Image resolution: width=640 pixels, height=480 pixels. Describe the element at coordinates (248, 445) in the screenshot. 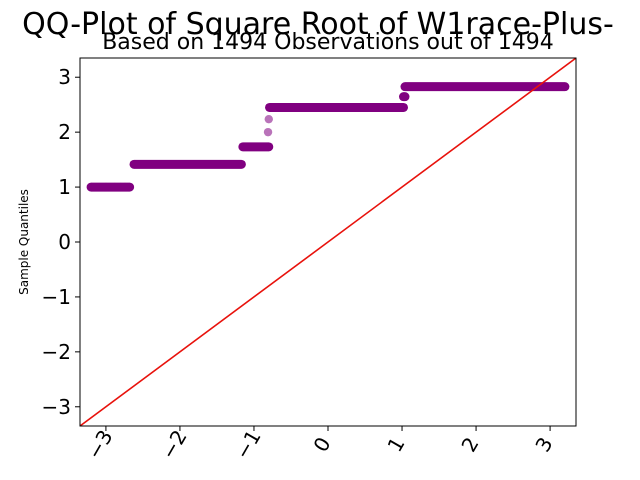

I see `x-tick-label: −1` at that location.